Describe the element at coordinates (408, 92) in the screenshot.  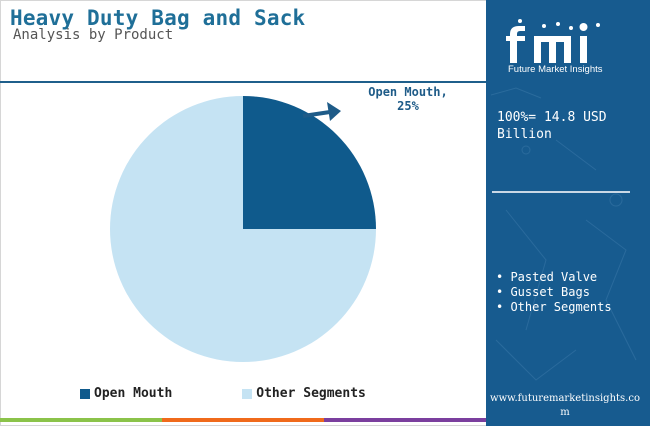
I see `callout-label: Open Mouth,` at that location.